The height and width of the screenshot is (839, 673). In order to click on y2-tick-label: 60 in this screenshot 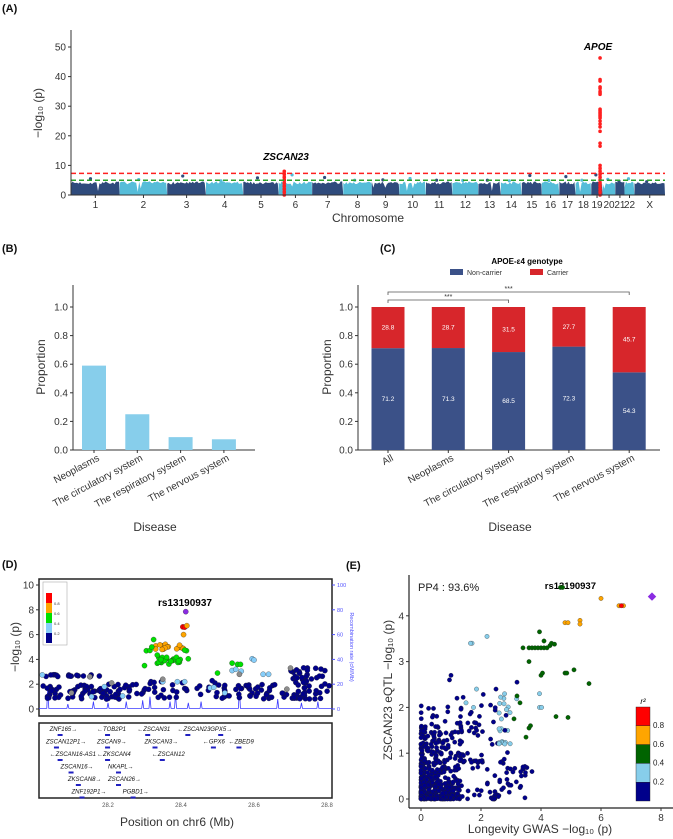, I will do `click(340, 636)`.